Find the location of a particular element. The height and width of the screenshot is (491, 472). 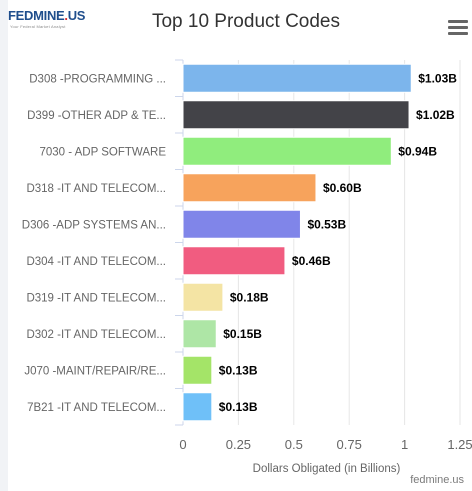

data-label: $0.94B is located at coordinates (417, 151).